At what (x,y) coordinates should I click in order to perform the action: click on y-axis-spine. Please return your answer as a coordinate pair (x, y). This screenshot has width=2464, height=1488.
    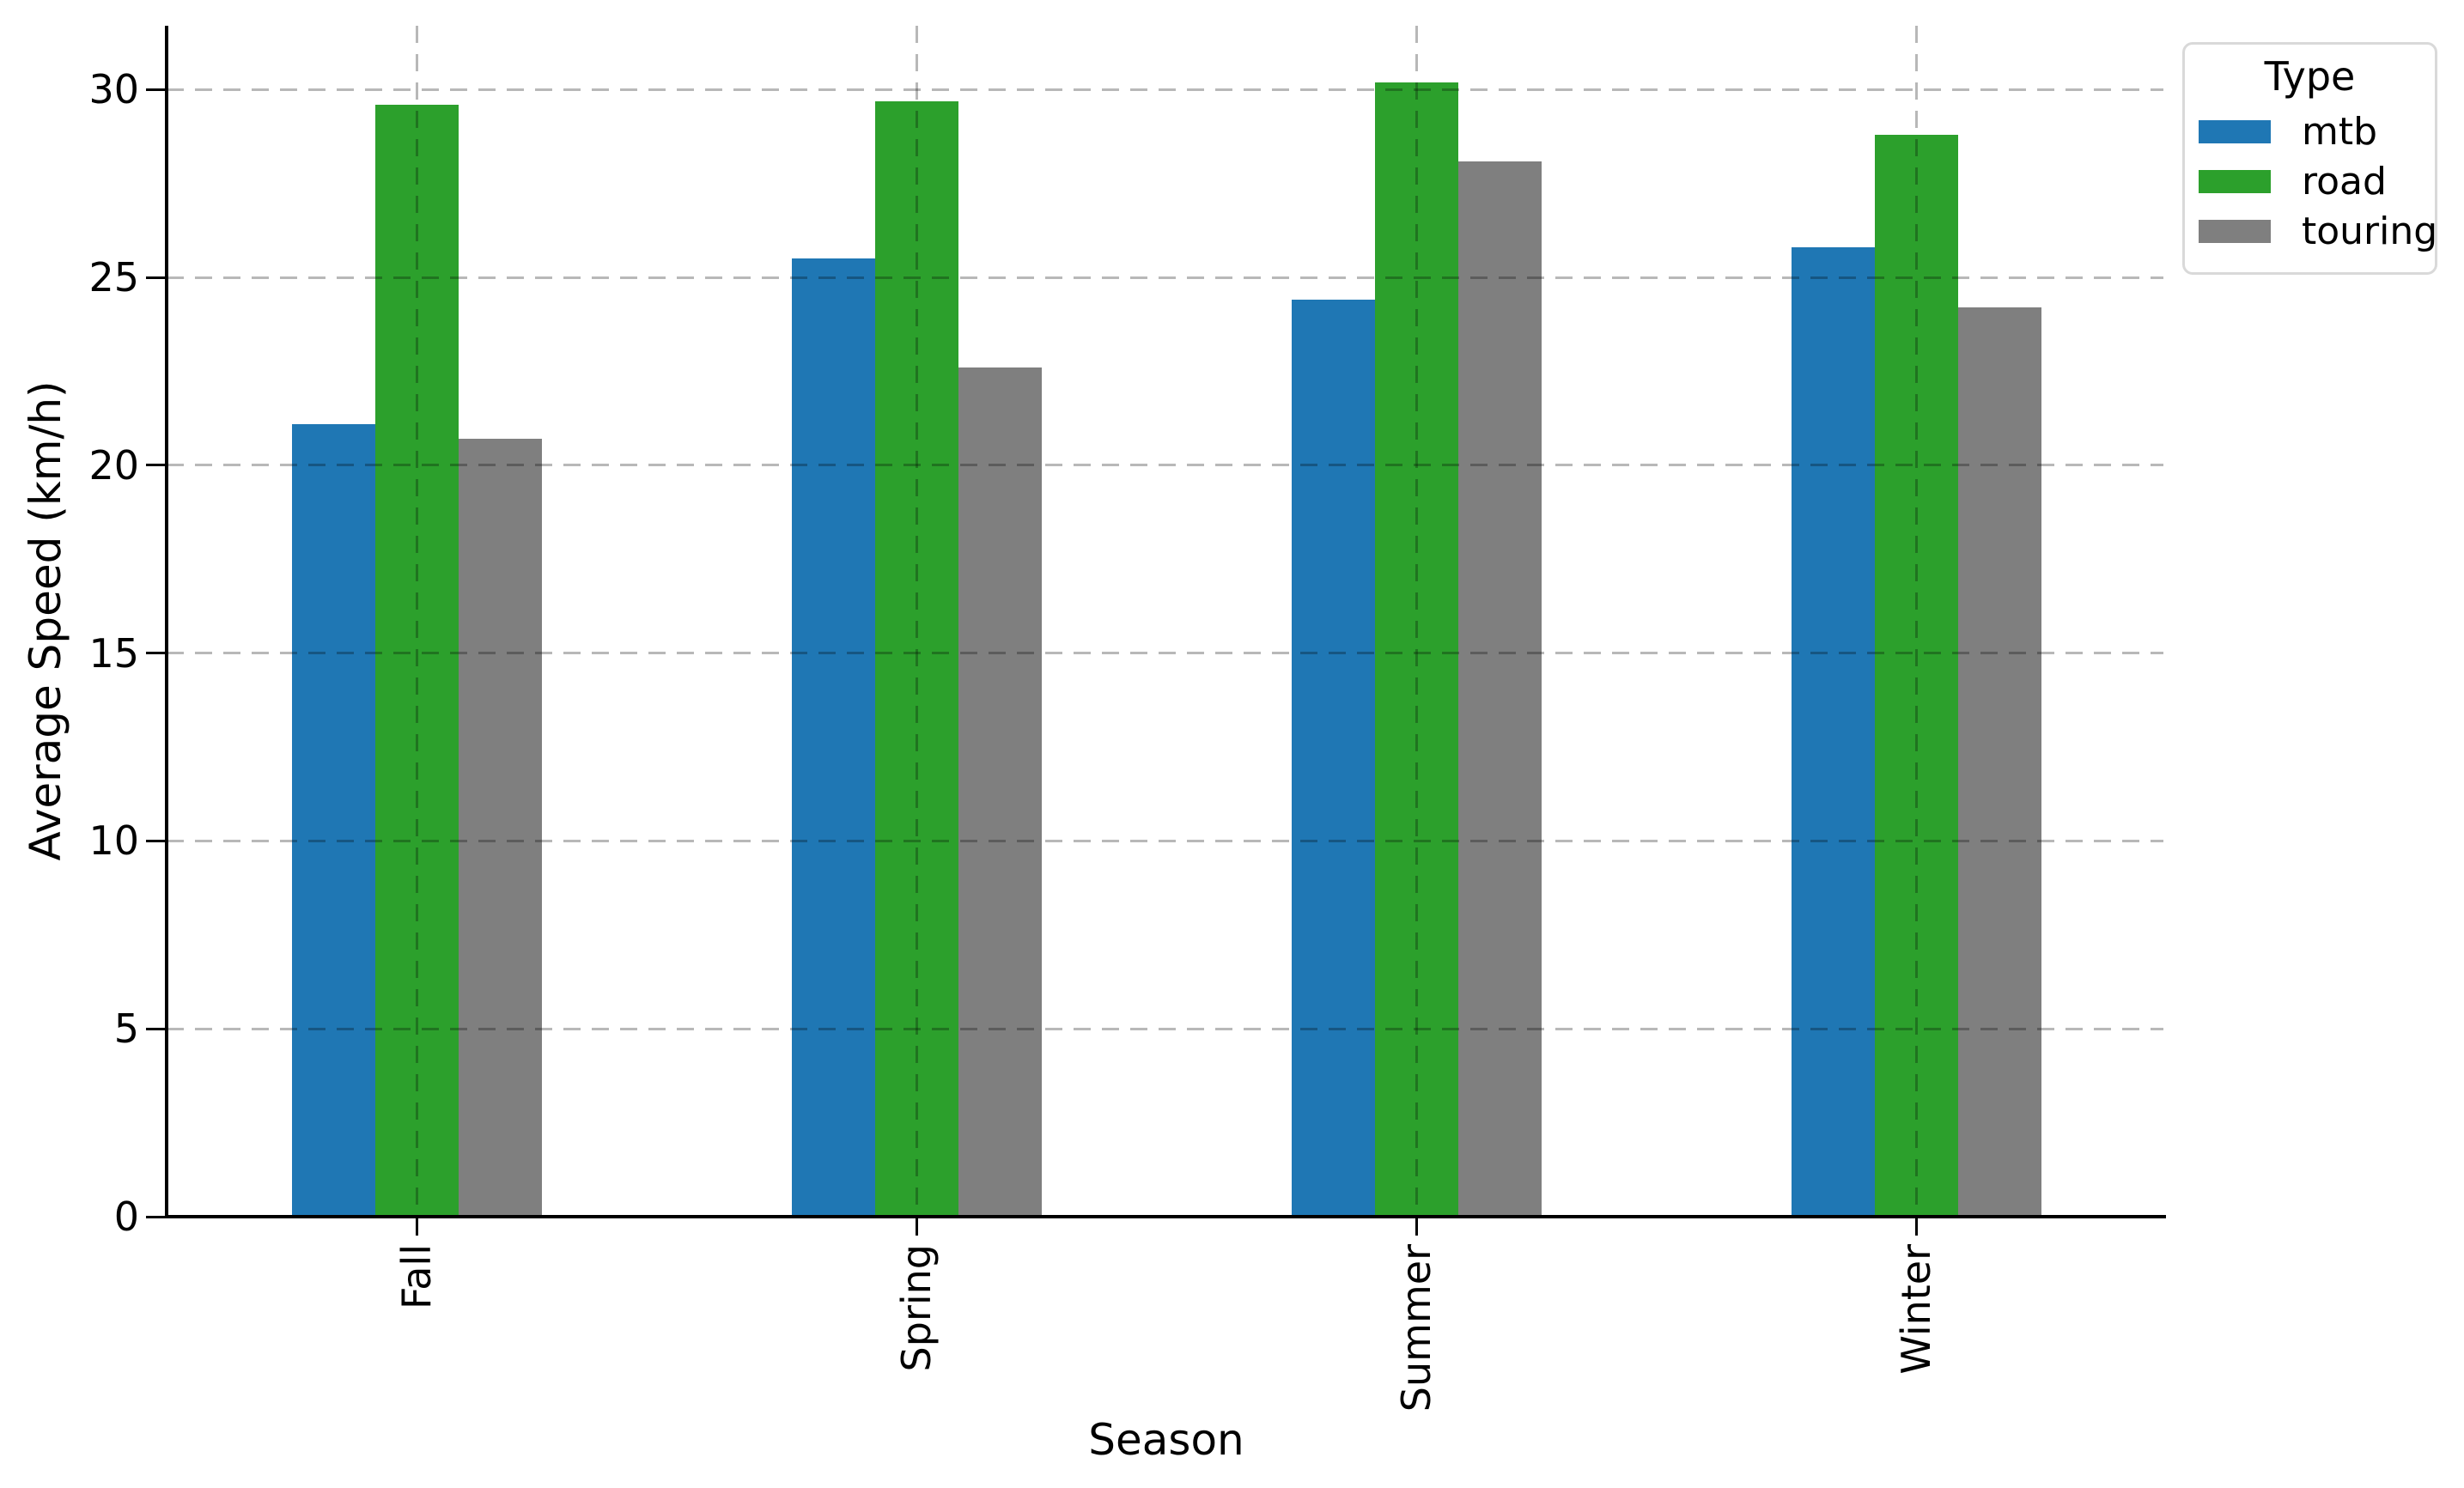
    Looking at the image, I should click on (166, 622).